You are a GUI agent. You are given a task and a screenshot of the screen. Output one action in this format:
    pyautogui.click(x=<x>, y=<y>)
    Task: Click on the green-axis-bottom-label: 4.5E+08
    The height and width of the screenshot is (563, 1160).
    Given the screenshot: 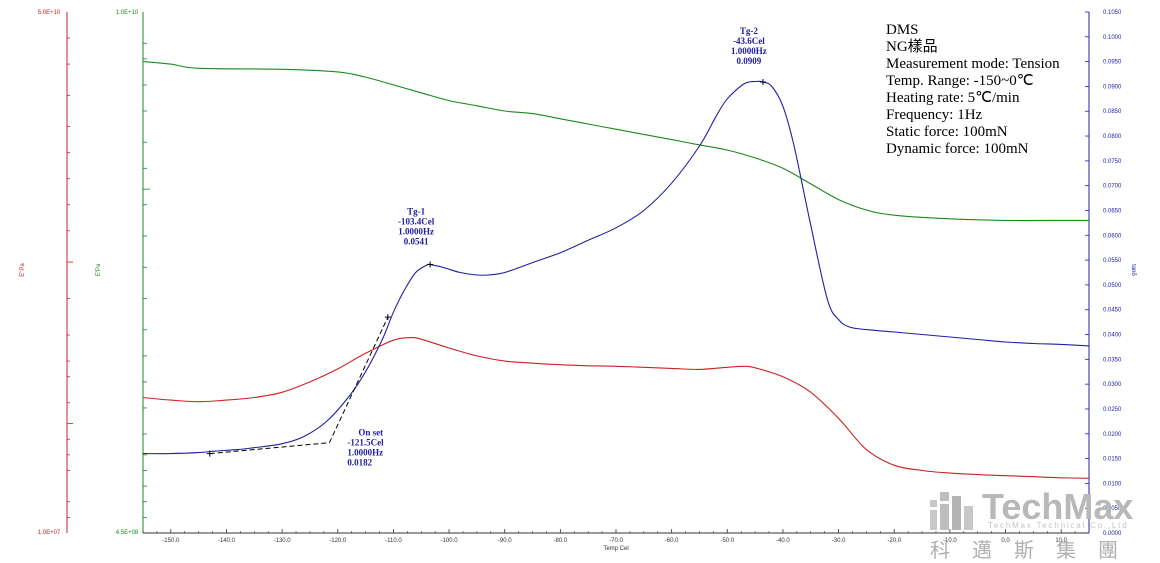 What is the action you would take?
    pyautogui.click(x=127, y=533)
    